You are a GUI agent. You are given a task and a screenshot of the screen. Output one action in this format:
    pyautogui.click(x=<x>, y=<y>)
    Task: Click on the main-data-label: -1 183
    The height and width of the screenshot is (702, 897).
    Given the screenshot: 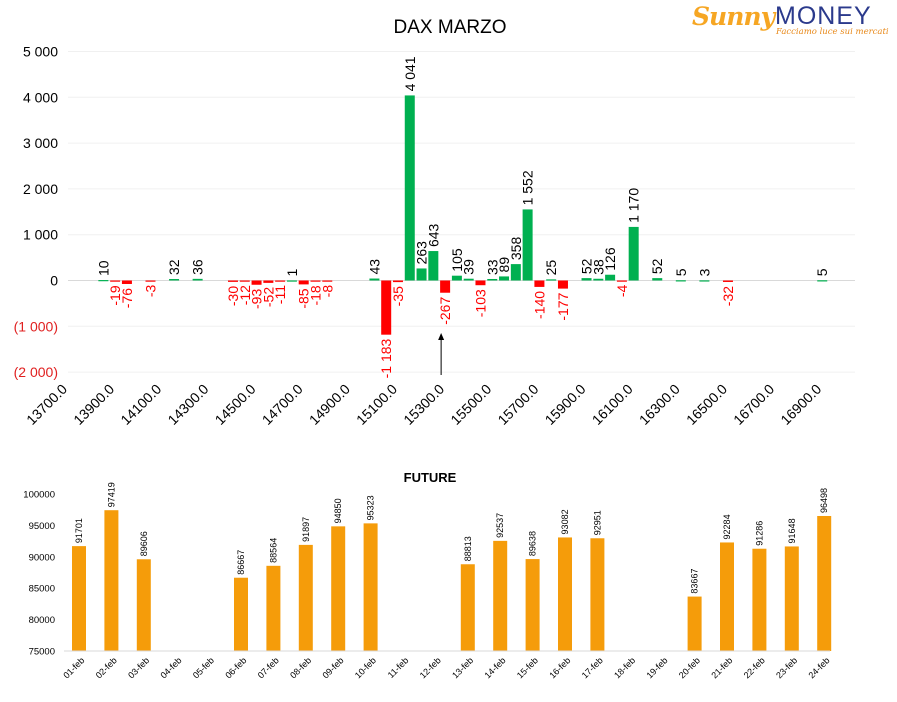 What is the action you would take?
    pyautogui.click(x=386, y=358)
    